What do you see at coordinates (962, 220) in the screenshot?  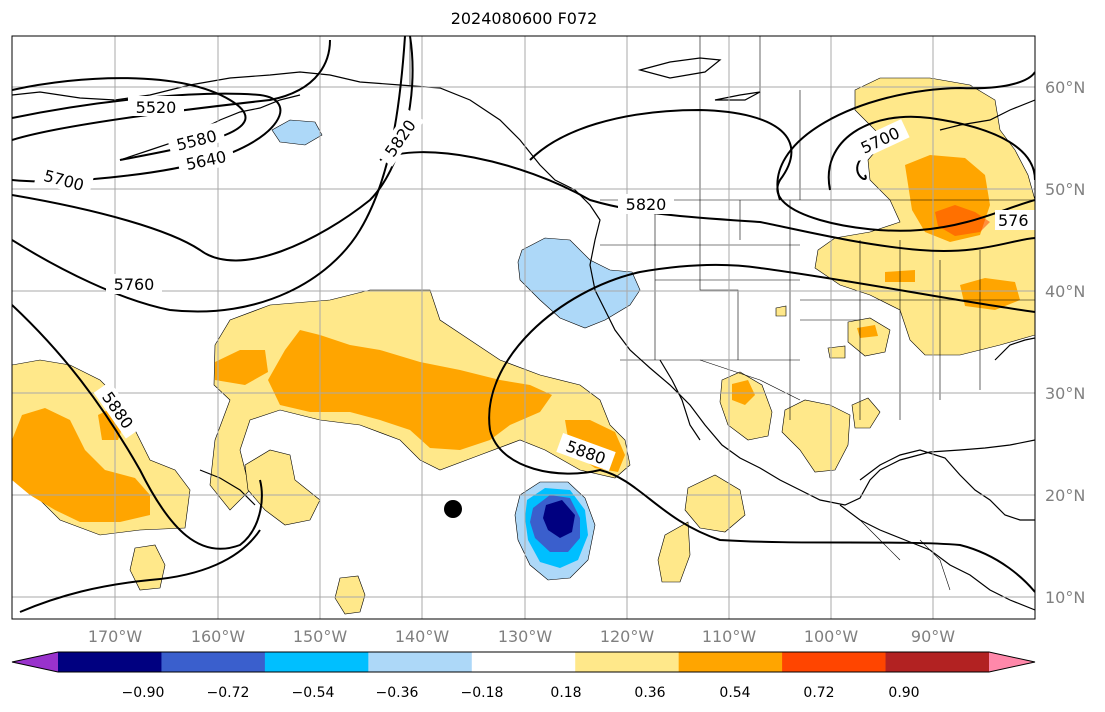 I see `positive-anomaly-strong` at bounding box center [962, 220].